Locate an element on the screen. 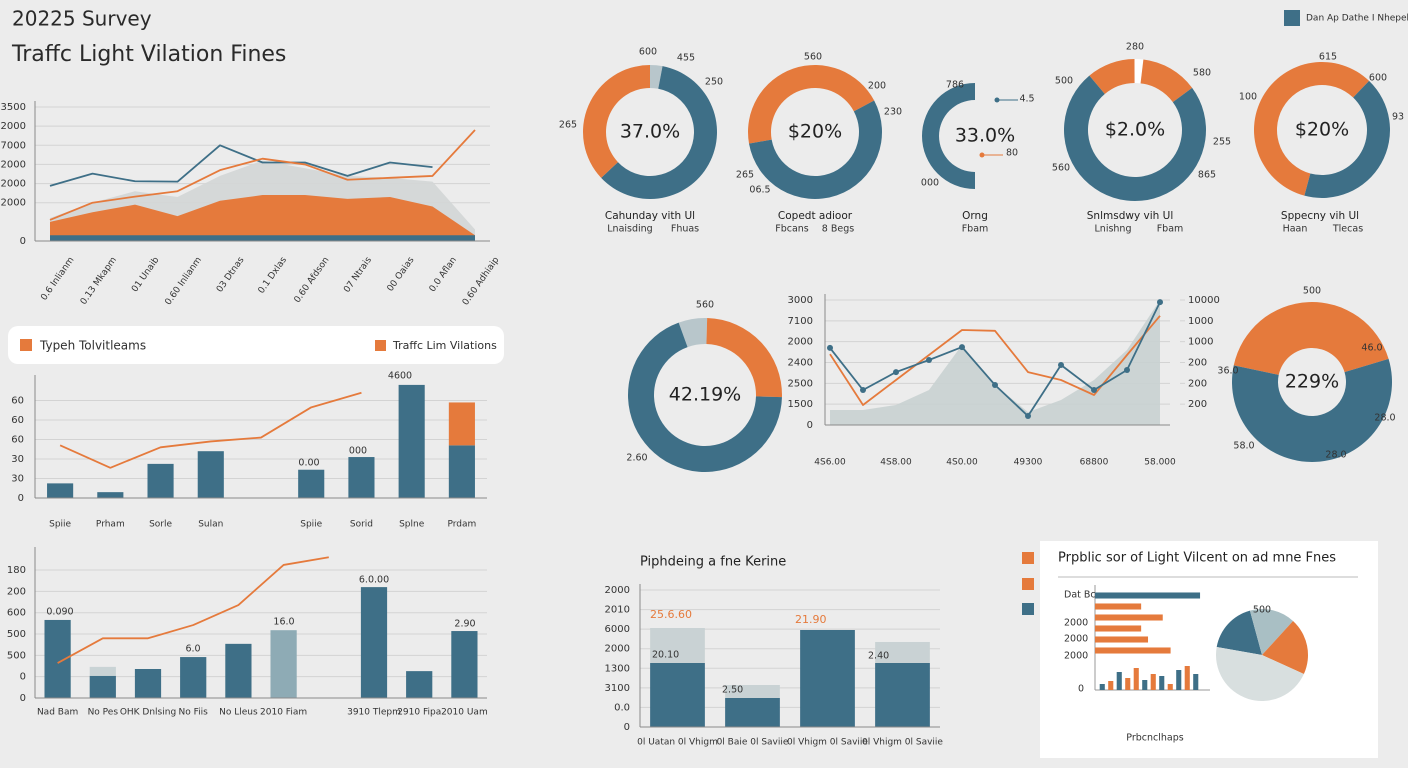 The image size is (1408, 768). annotation: 255 is located at coordinates (1222, 142).